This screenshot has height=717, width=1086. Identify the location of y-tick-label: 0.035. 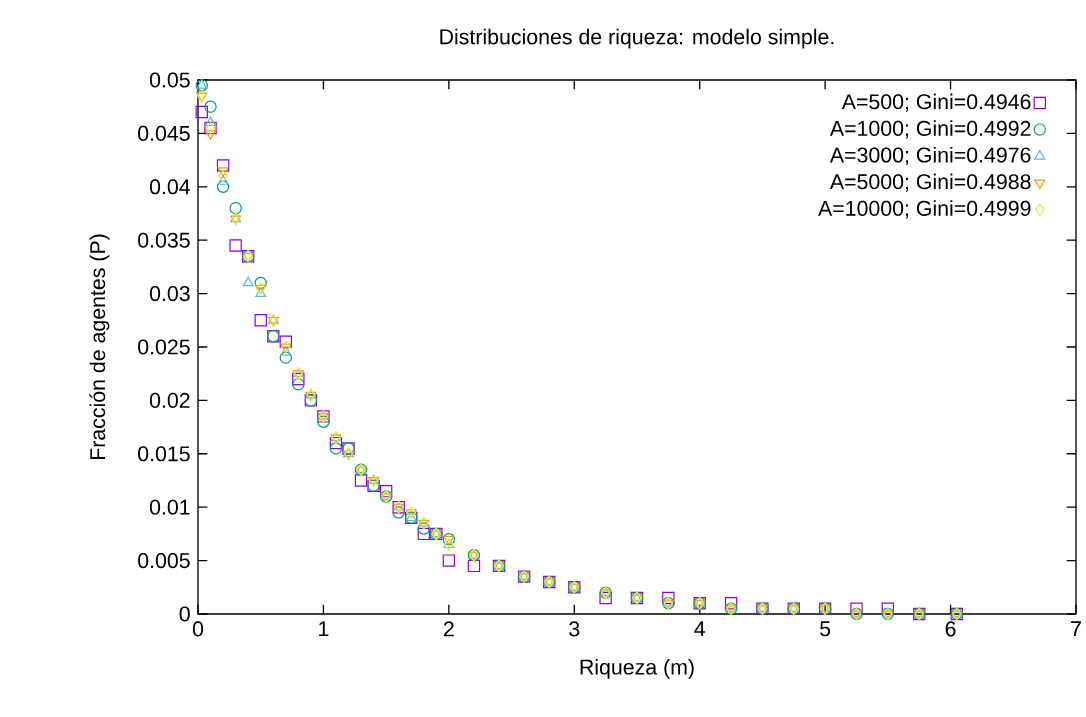
(164, 240).